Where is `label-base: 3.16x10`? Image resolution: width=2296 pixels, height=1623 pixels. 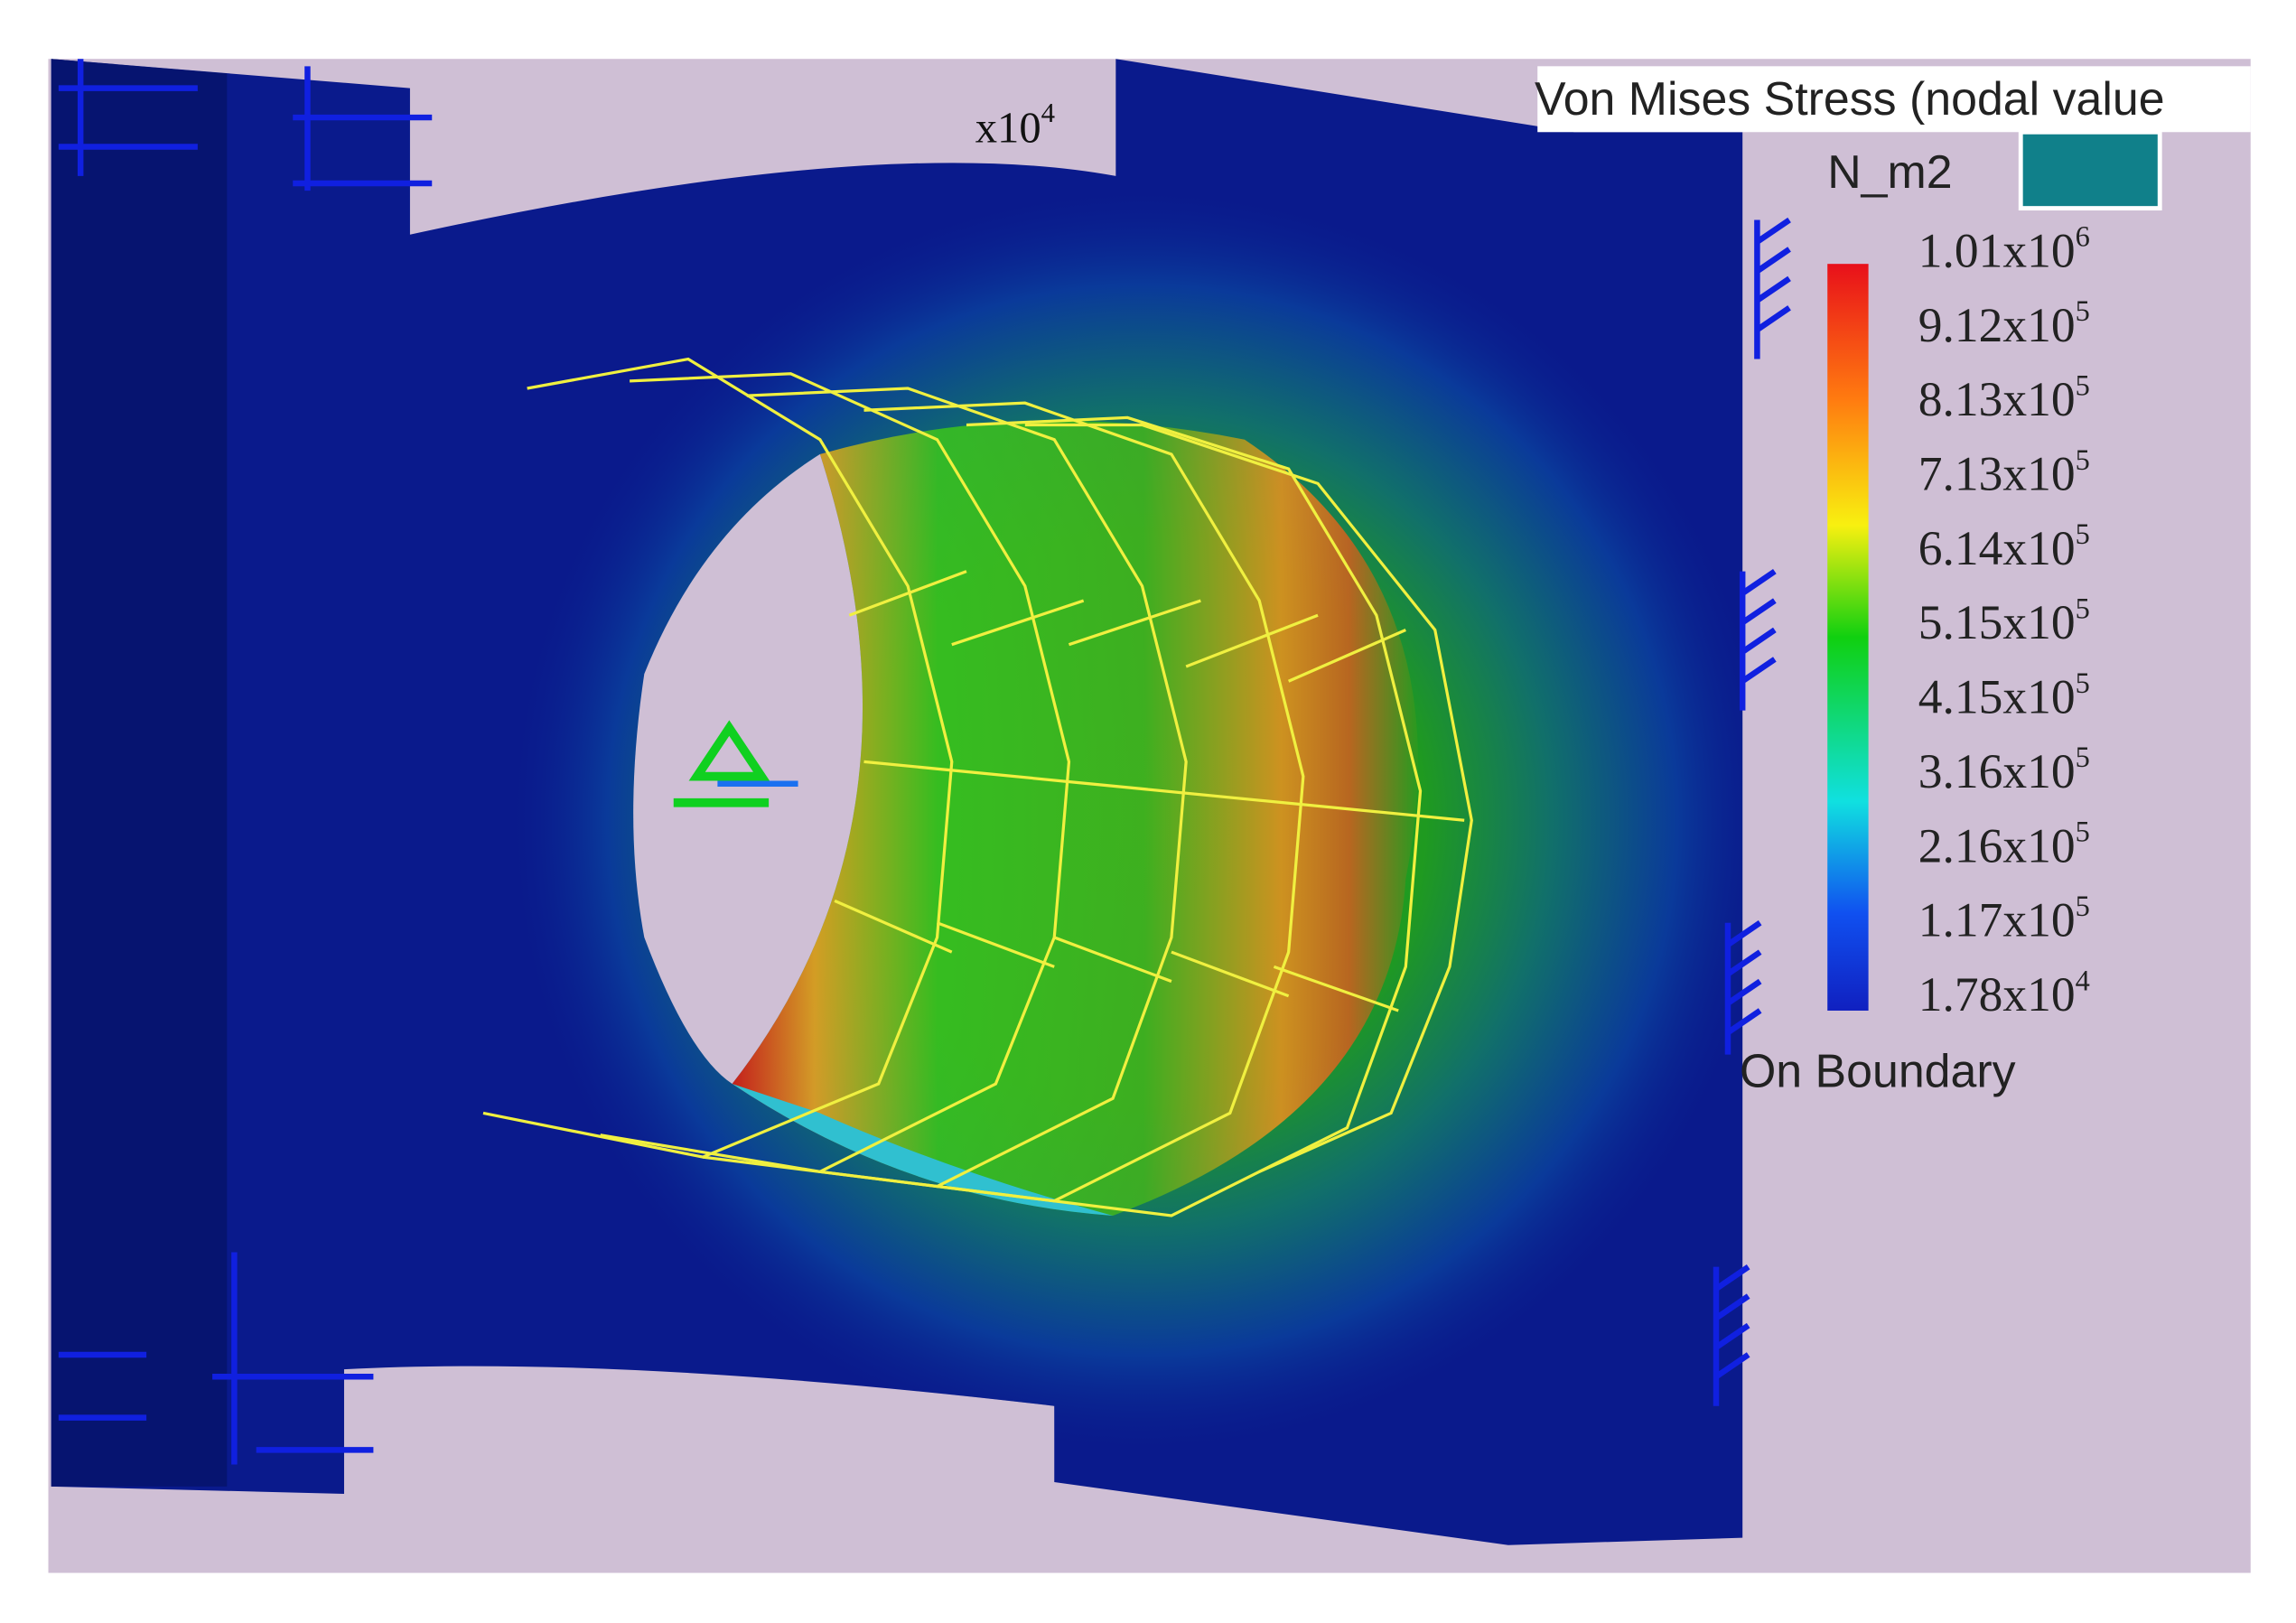 label-base: 3.16x10 is located at coordinates (1997, 771).